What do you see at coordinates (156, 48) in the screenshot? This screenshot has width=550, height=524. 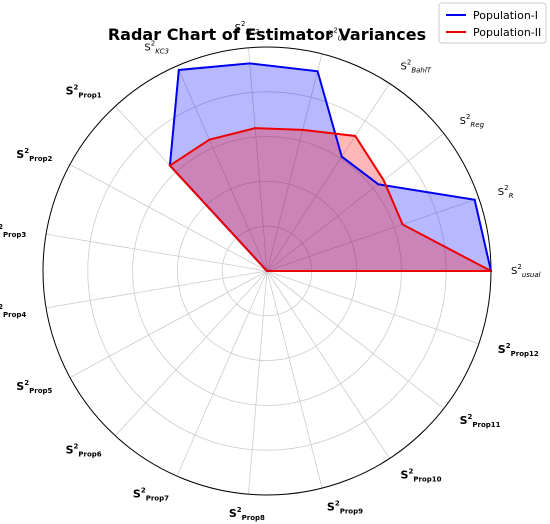 I see `axis-label-kc3: S2KC3` at bounding box center [156, 48].